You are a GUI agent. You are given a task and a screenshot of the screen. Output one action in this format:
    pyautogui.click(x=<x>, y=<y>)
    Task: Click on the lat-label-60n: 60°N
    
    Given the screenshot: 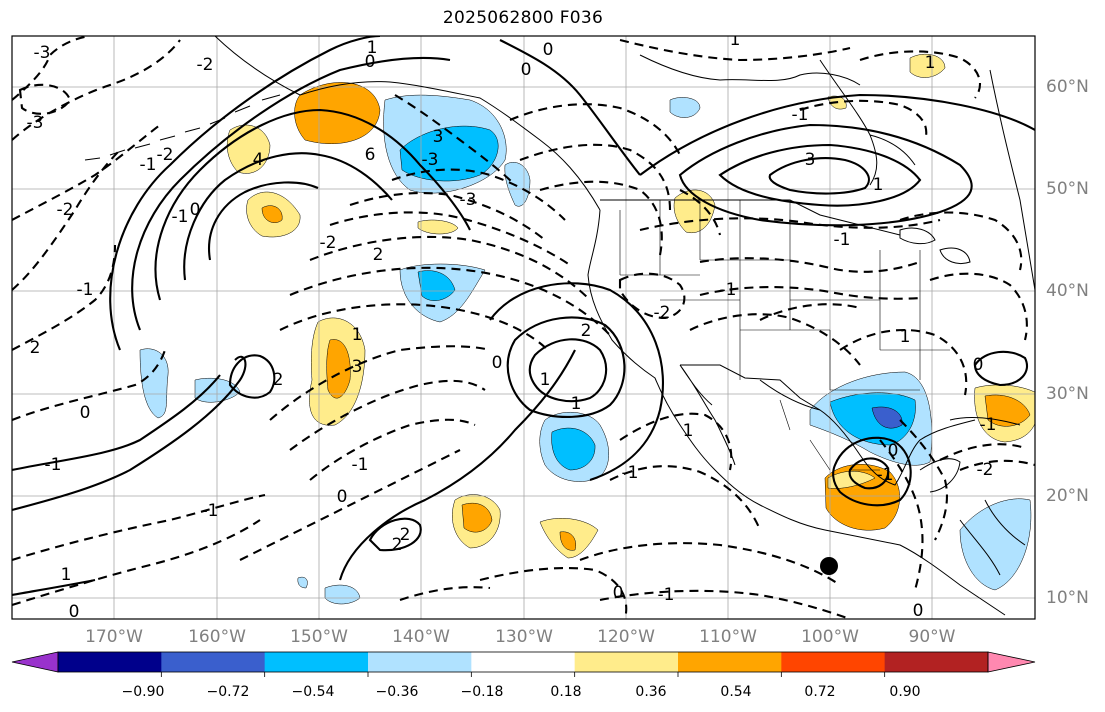 What is the action you would take?
    pyautogui.click(x=1067, y=87)
    